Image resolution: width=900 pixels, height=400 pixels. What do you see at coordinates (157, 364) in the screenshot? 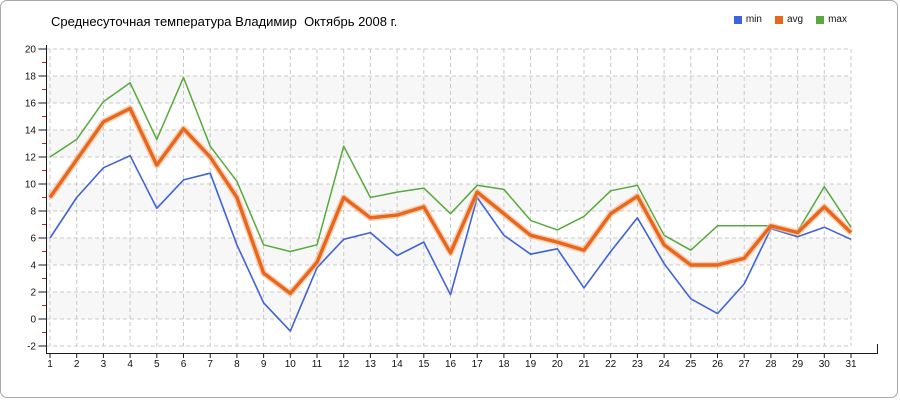
I see `svg-text: 5` at bounding box center [157, 364].